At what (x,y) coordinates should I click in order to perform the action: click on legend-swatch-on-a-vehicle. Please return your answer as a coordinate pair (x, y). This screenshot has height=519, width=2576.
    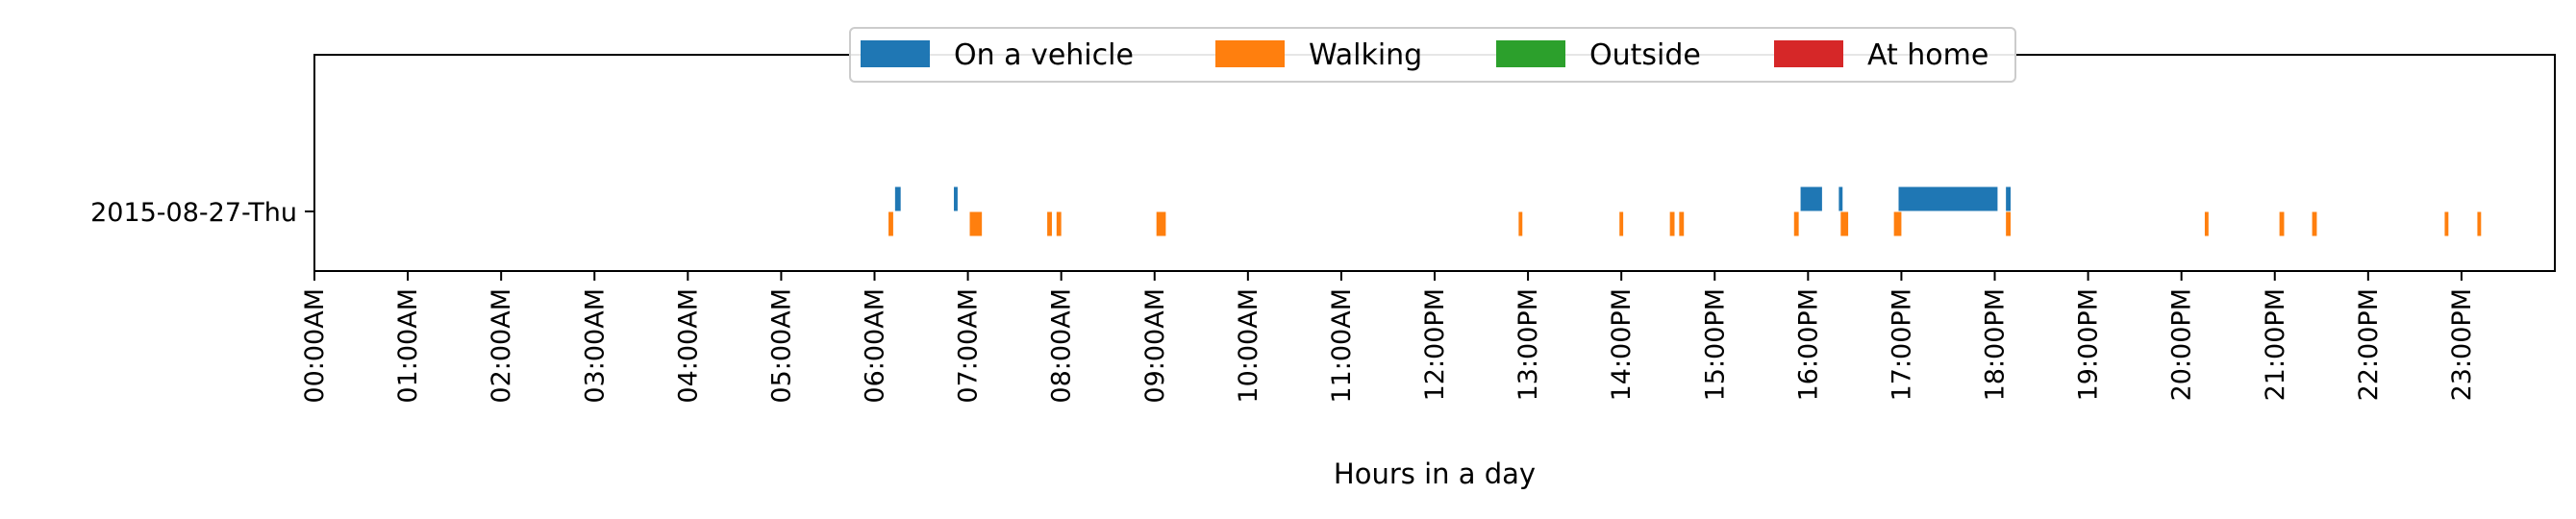
    Looking at the image, I should click on (895, 53).